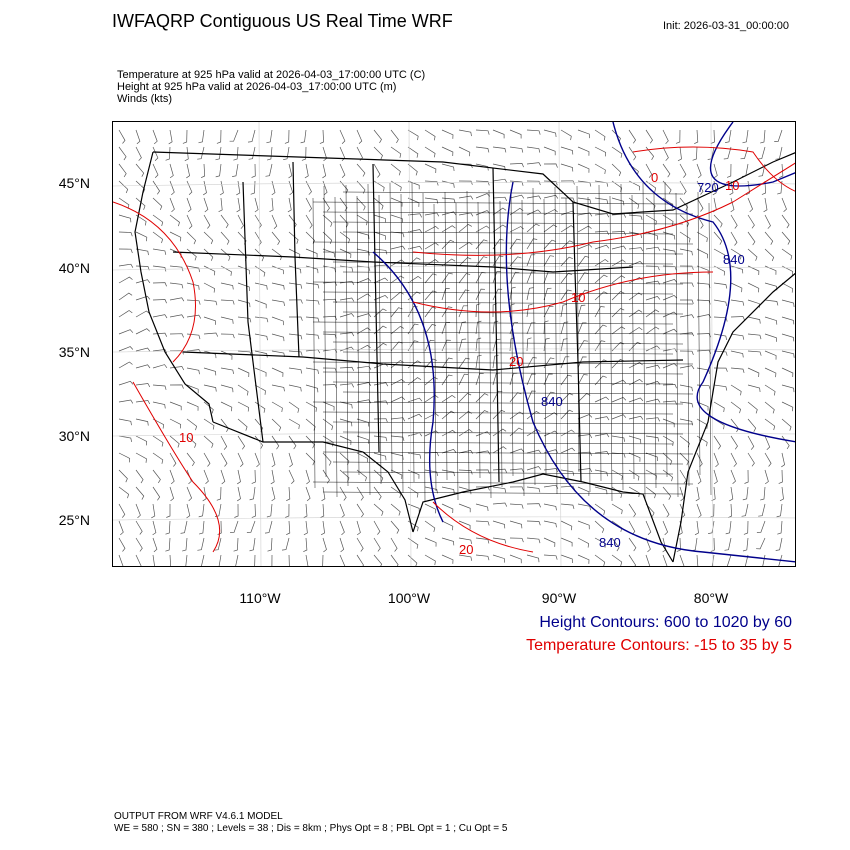 The height and width of the screenshot is (850, 850). I want to click on lat-label: 25°N, so click(74, 520).